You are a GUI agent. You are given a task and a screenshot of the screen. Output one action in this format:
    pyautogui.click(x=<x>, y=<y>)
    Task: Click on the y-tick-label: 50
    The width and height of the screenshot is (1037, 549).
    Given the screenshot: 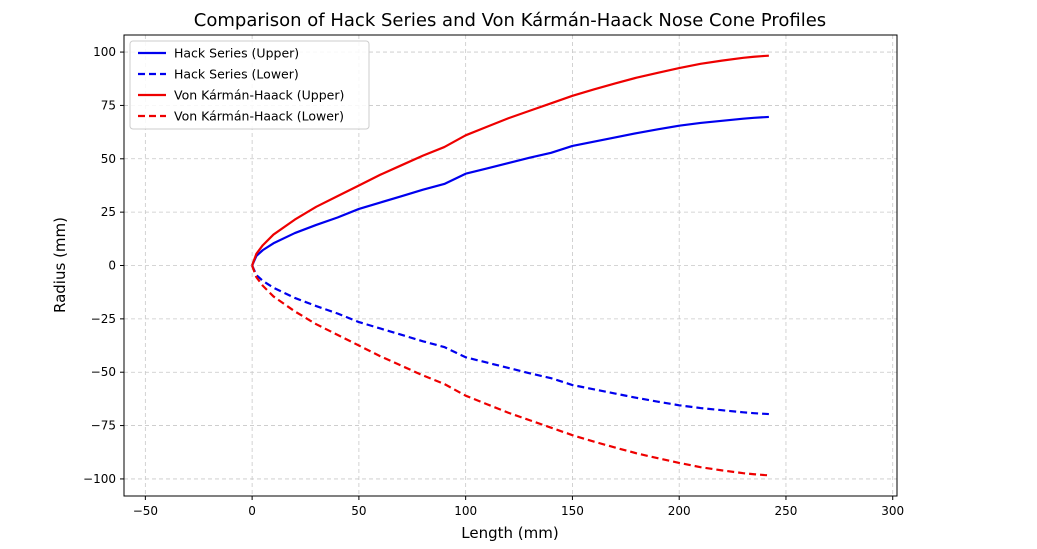 What is the action you would take?
    pyautogui.click(x=108, y=159)
    